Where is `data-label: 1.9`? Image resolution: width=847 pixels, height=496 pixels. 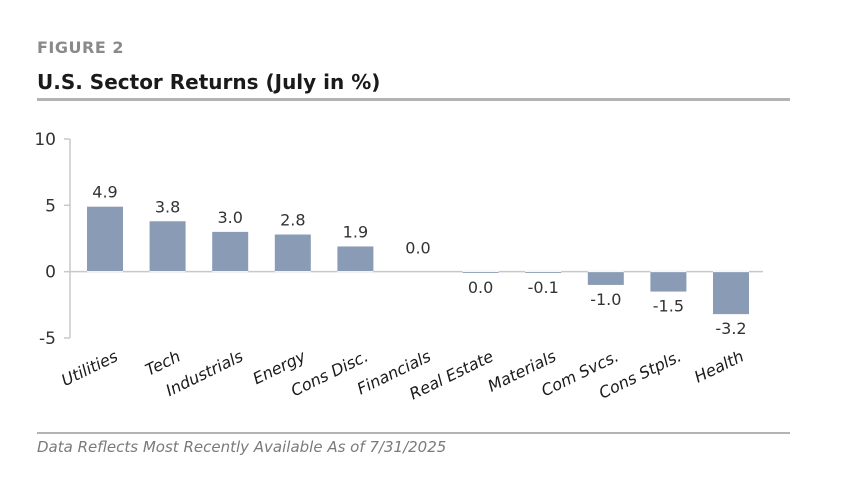
data-label: 1.9 is located at coordinates (355, 231).